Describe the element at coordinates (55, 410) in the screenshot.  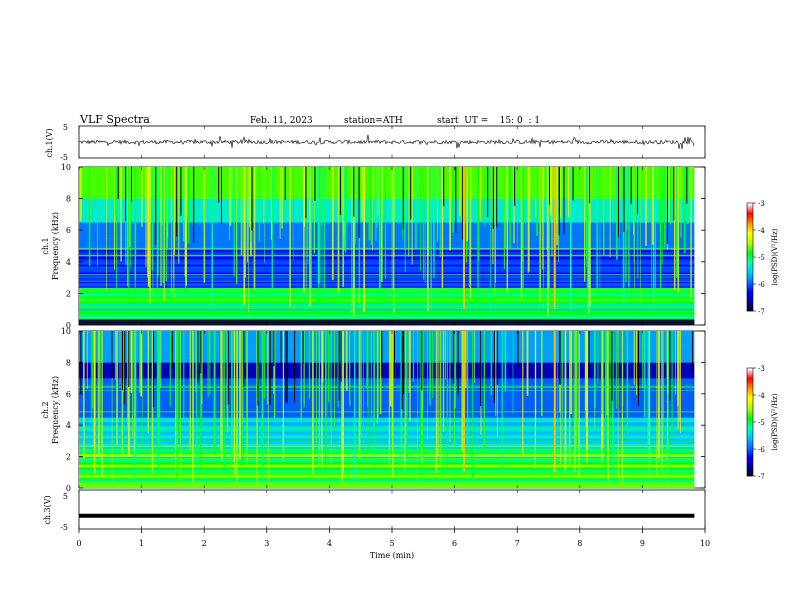
I see `ch2-spectrogram-ylabel-frequency: Frequency (kHz)` at that location.